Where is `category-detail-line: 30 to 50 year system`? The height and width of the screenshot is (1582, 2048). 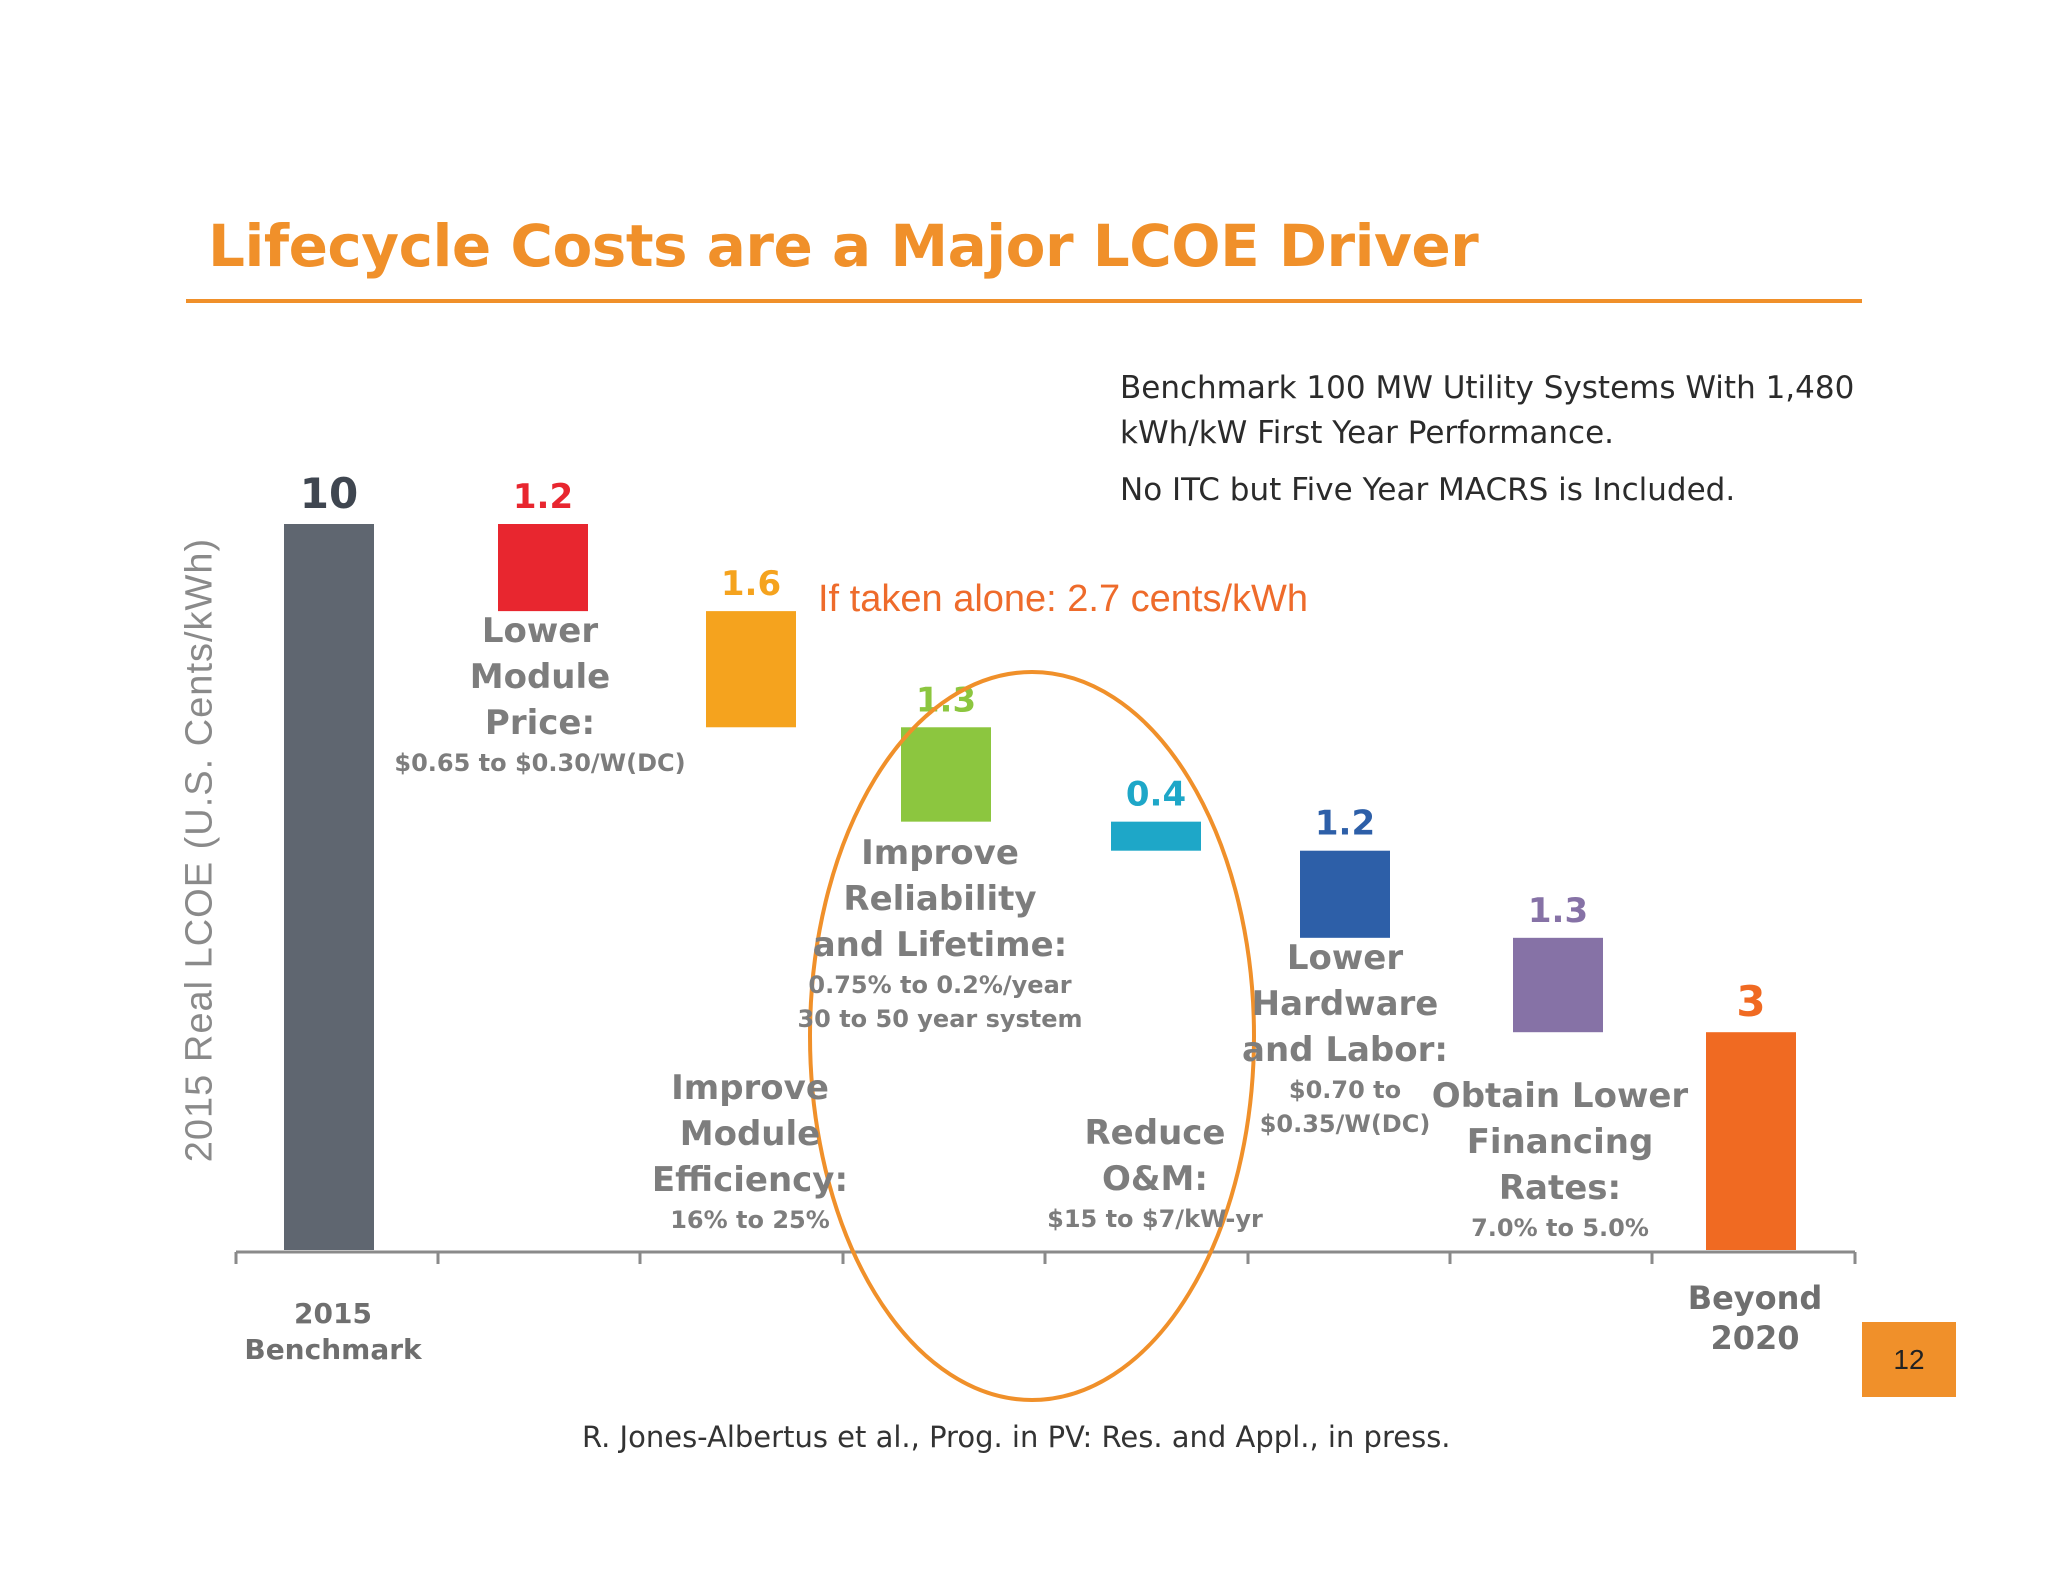
category-detail-line: 30 to 50 year system is located at coordinates (939, 1019).